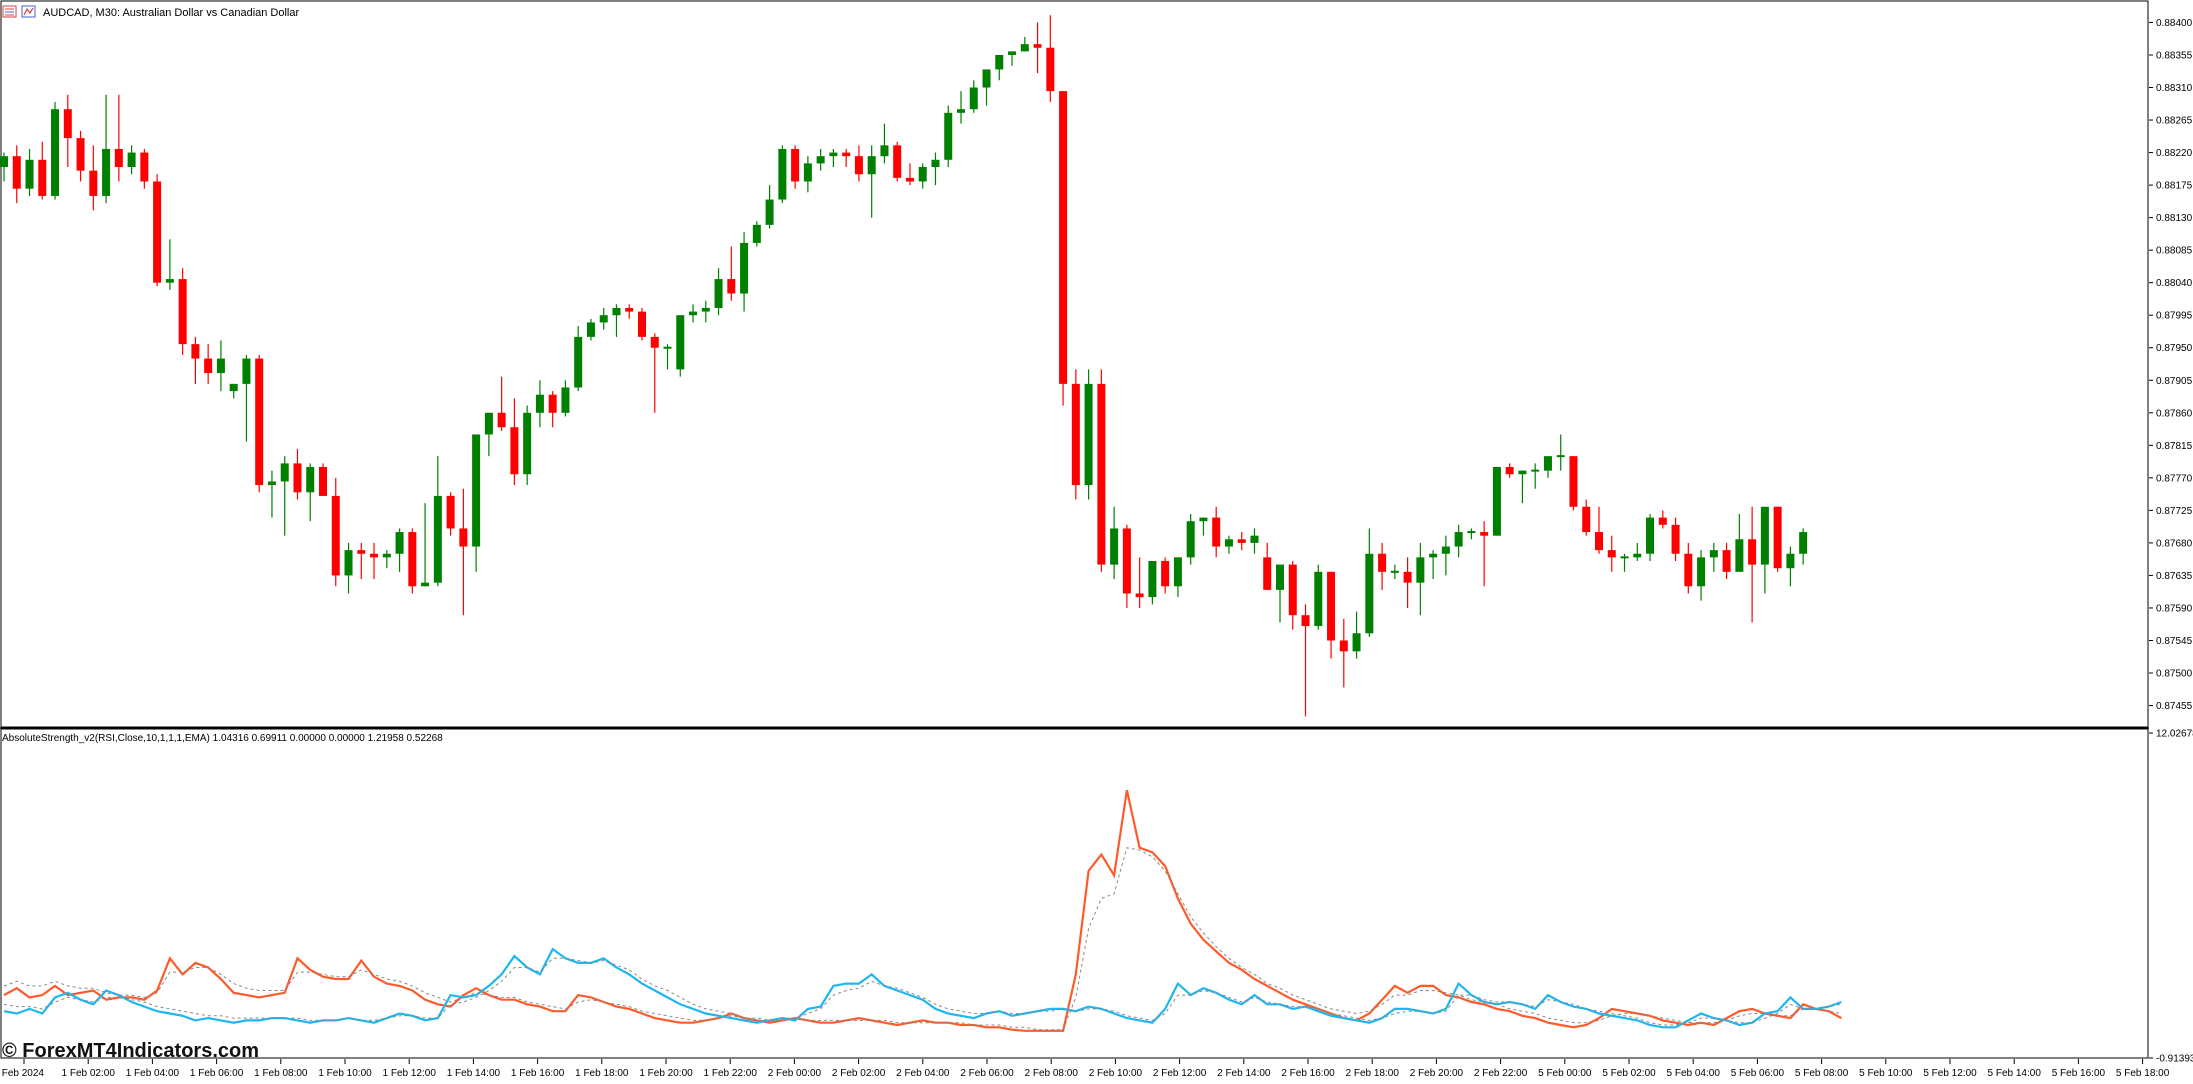  What do you see at coordinates (28, 11) in the screenshot?
I see `indicator-icon` at bounding box center [28, 11].